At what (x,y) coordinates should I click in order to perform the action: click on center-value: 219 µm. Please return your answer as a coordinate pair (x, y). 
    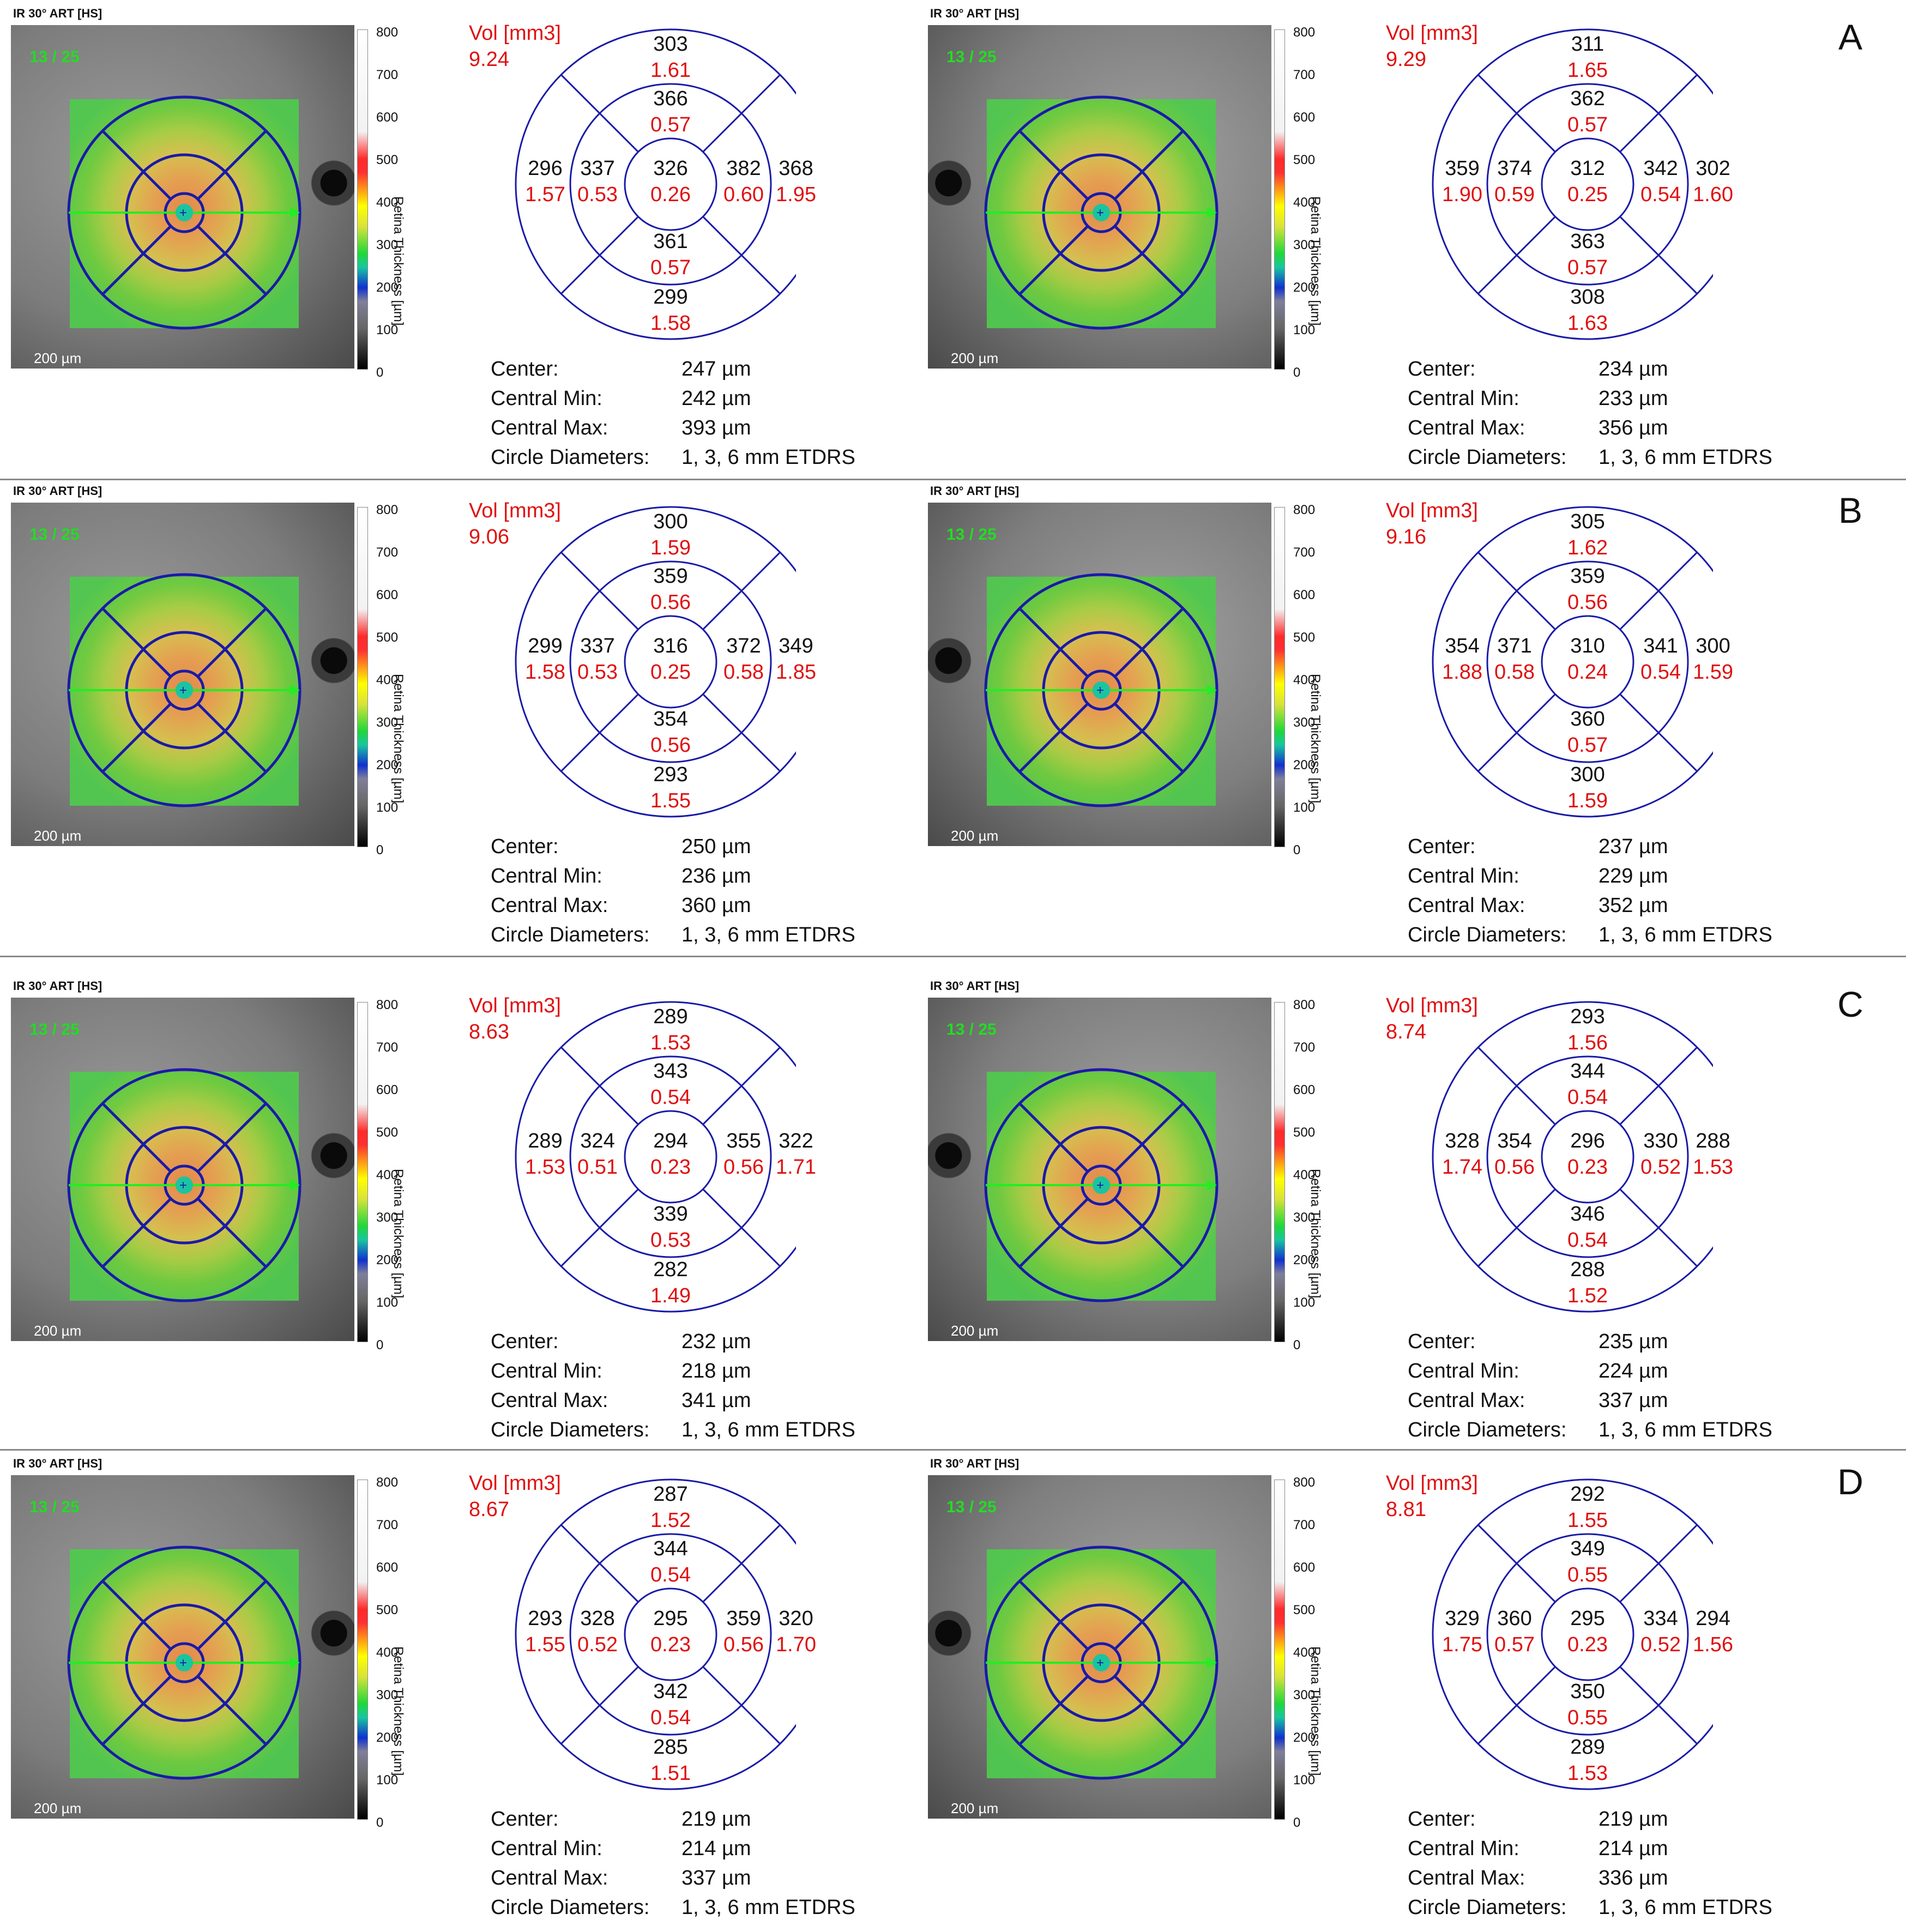
    Looking at the image, I should click on (1633, 1819).